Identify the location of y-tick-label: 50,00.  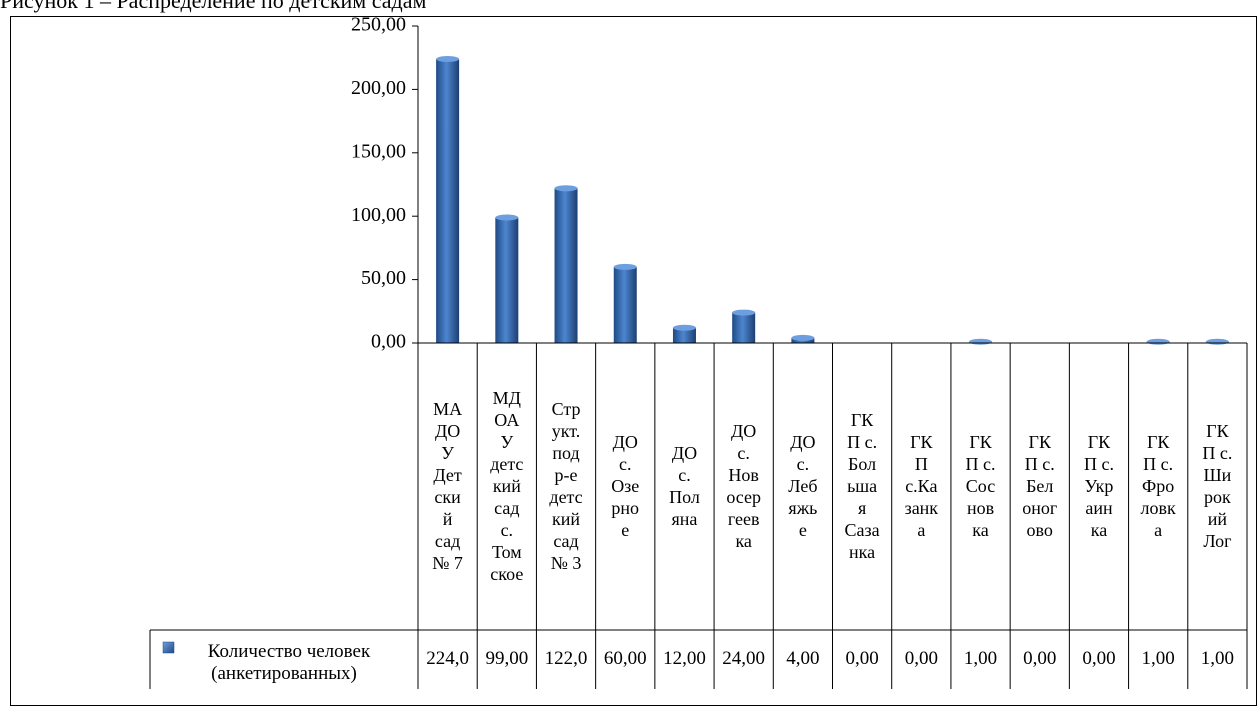
(383, 278).